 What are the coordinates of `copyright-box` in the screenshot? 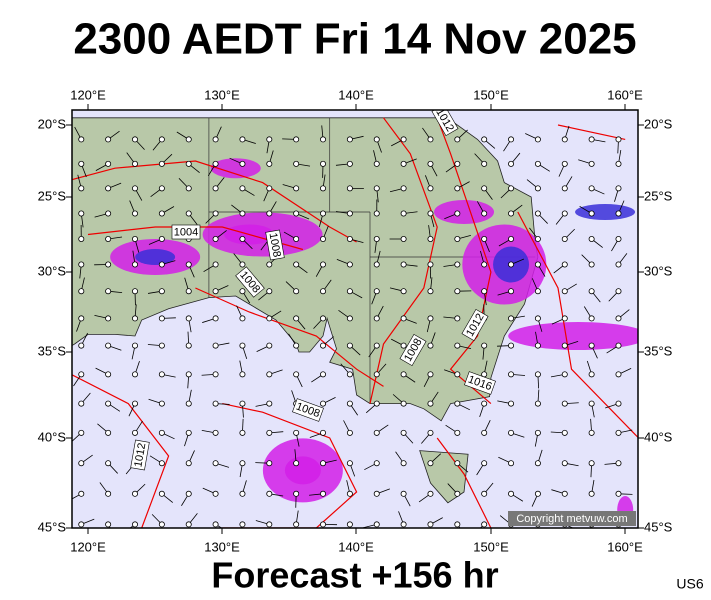 It's located at (572, 518).